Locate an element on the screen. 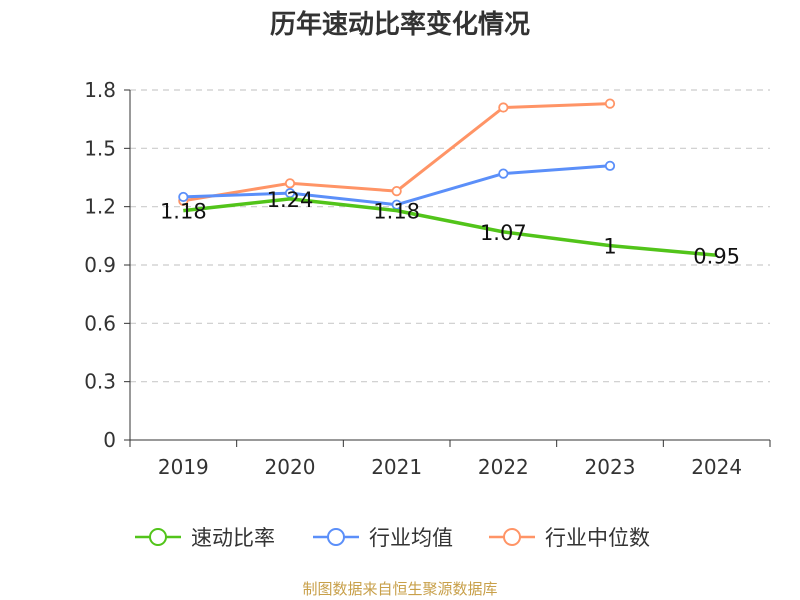 The height and width of the screenshot is (600, 800). data-label: 1.24 is located at coordinates (290, 200).